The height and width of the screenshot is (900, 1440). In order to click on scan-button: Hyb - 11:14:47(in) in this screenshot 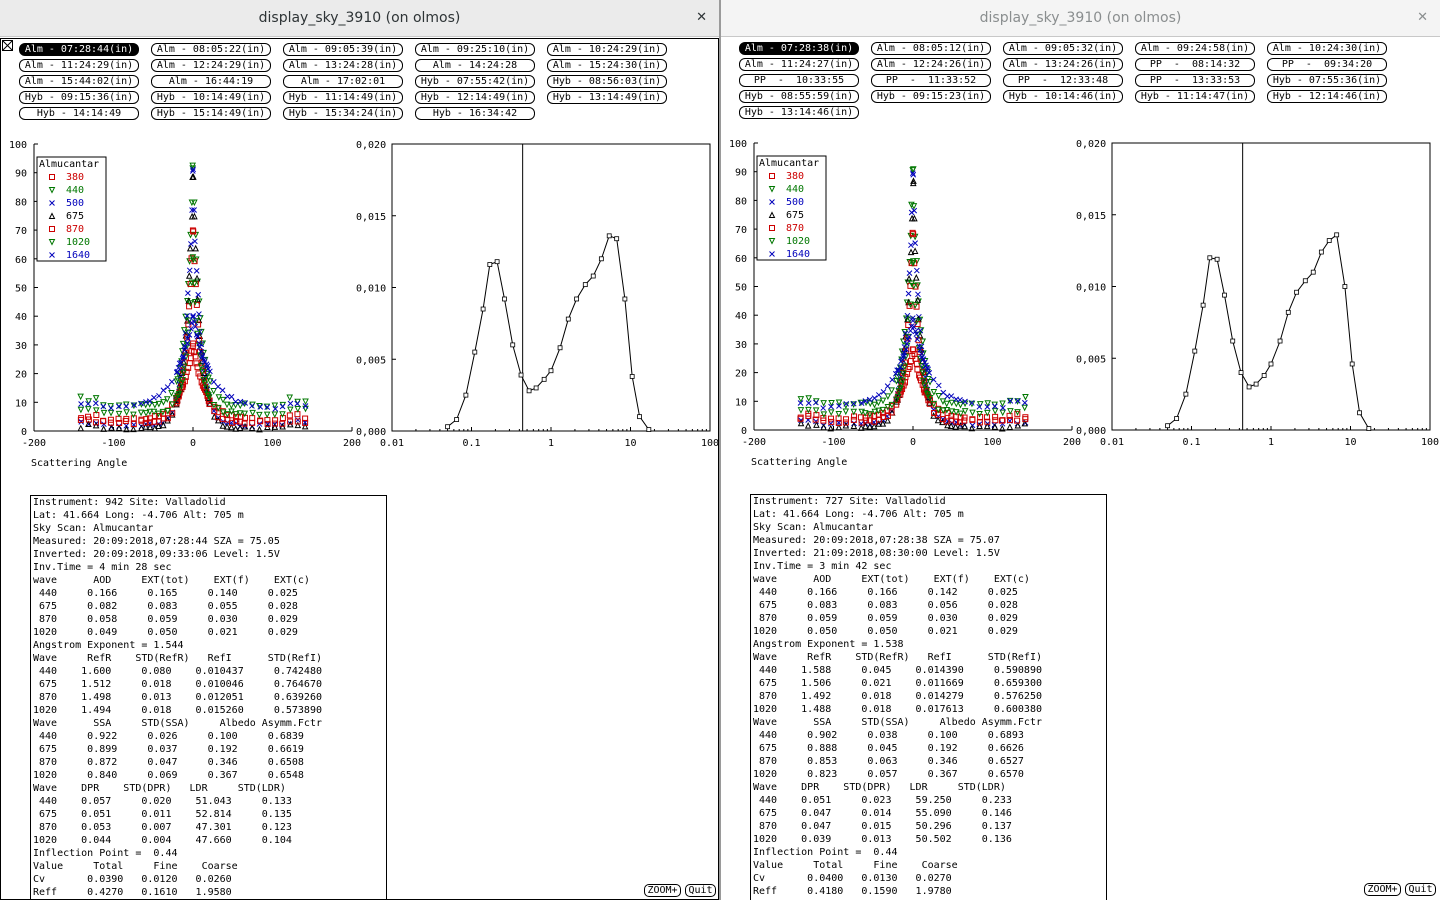, I will do `click(1195, 96)`.